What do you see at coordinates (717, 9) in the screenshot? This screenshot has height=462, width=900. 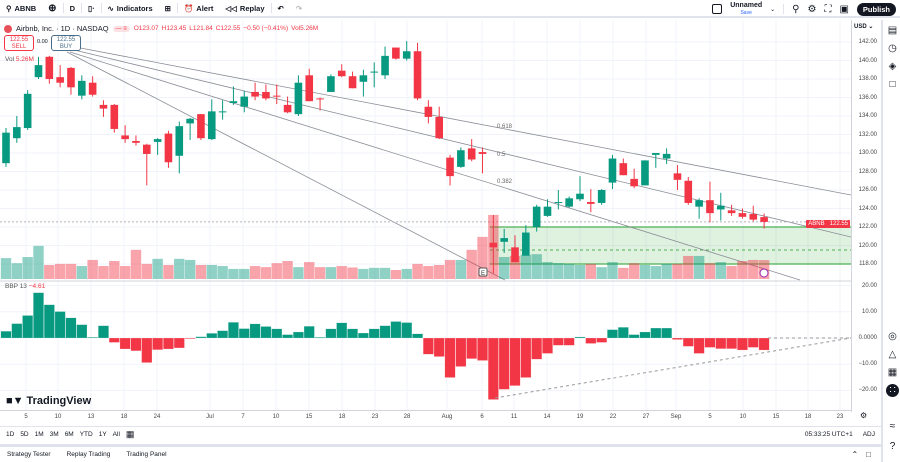 I see `layout-checkbox-icon` at bounding box center [717, 9].